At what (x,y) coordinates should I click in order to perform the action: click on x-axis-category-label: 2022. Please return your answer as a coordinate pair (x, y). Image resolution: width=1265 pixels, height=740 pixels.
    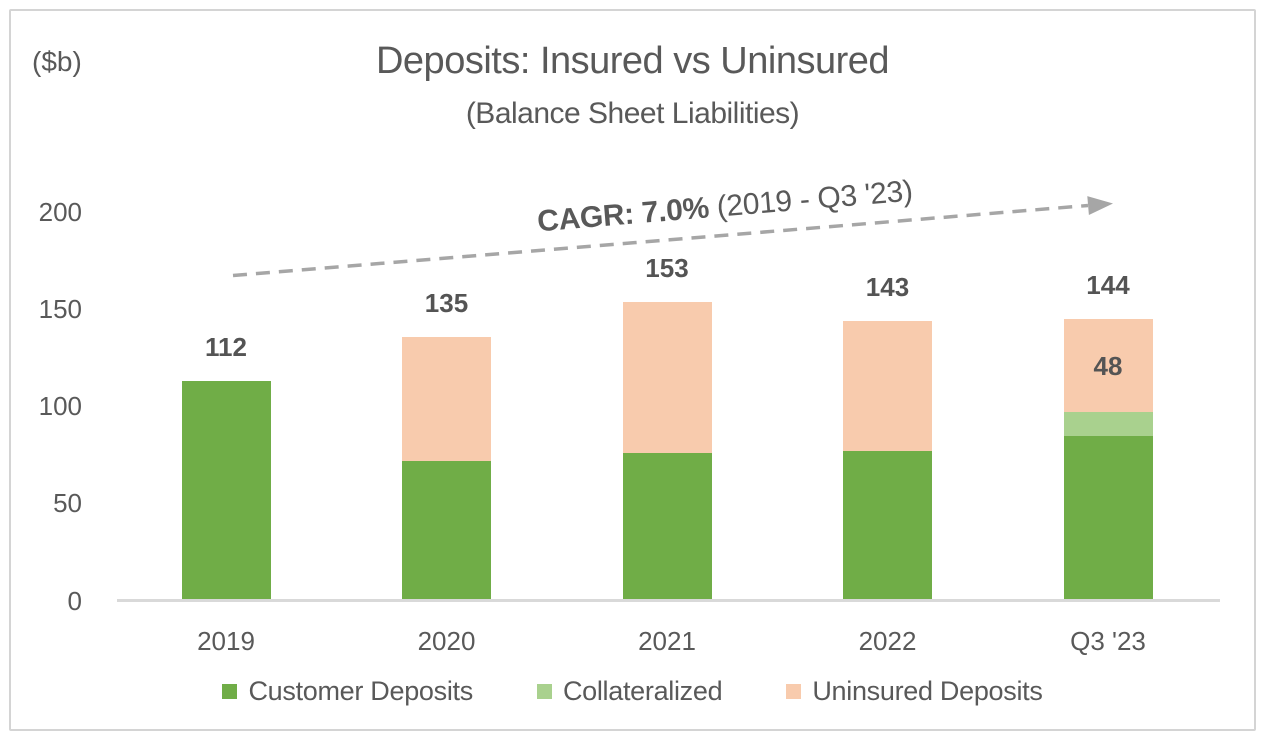
    Looking at the image, I should click on (887, 641).